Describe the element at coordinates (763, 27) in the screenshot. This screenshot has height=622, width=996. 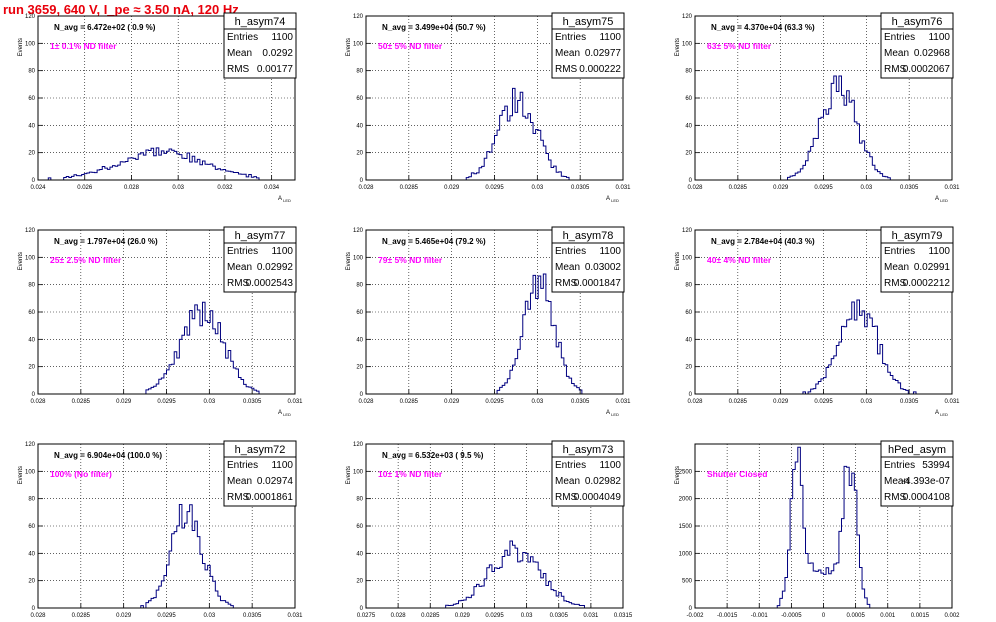
I see `navg-label: N_avg = 4.370e+04 (63.3 %)` at that location.